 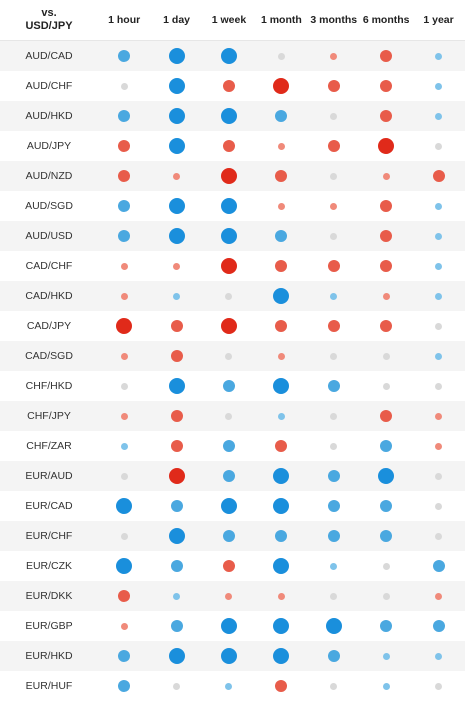 I want to click on pair-label: EUR/AUD, so click(x=49, y=476).